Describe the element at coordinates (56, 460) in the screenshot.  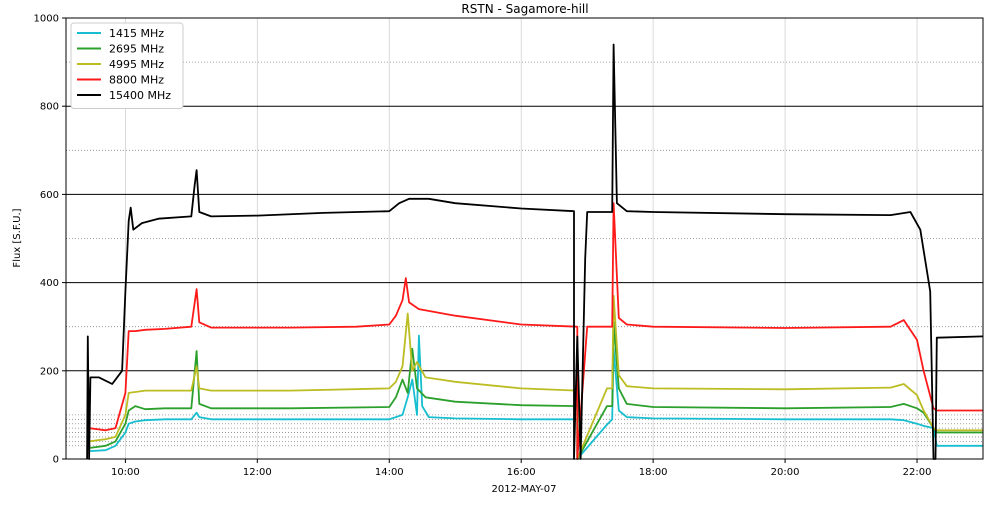
I see `y-tick-label: 0` at that location.